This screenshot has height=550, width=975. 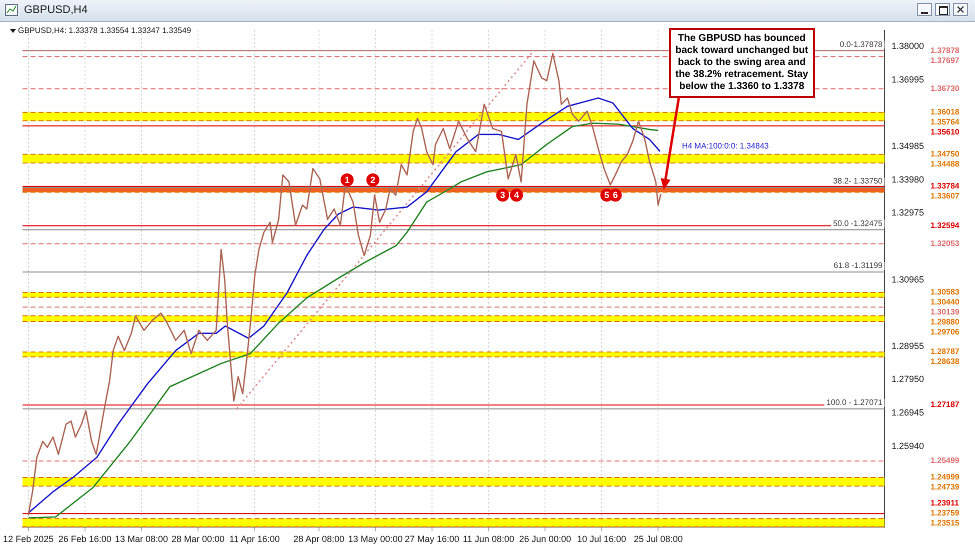 I want to click on y-tick-label: 1.27950, so click(x=907, y=379).